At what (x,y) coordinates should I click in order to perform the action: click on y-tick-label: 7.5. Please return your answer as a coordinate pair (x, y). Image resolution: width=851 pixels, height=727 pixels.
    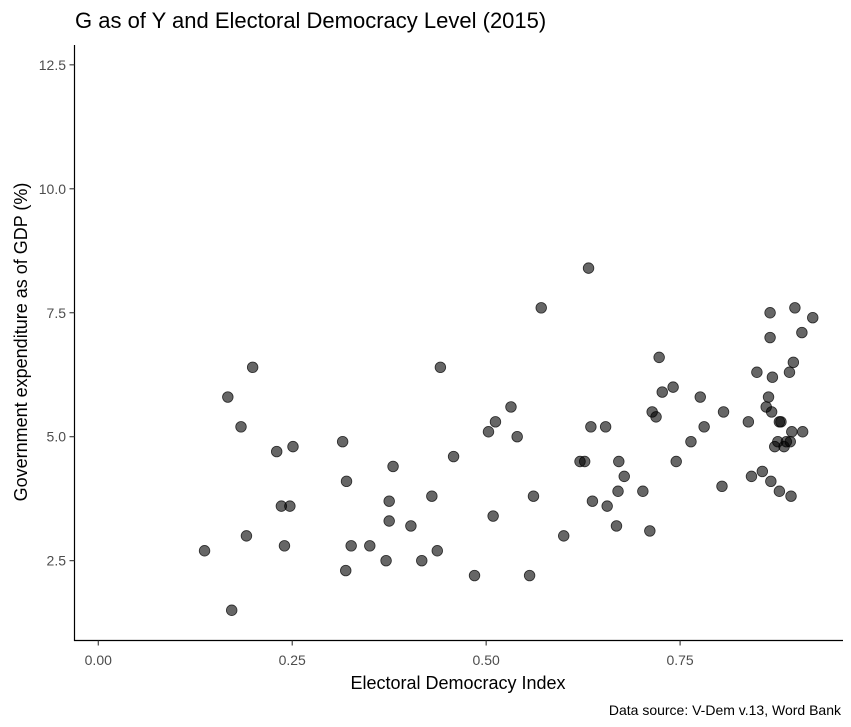
    Looking at the image, I should click on (57, 313).